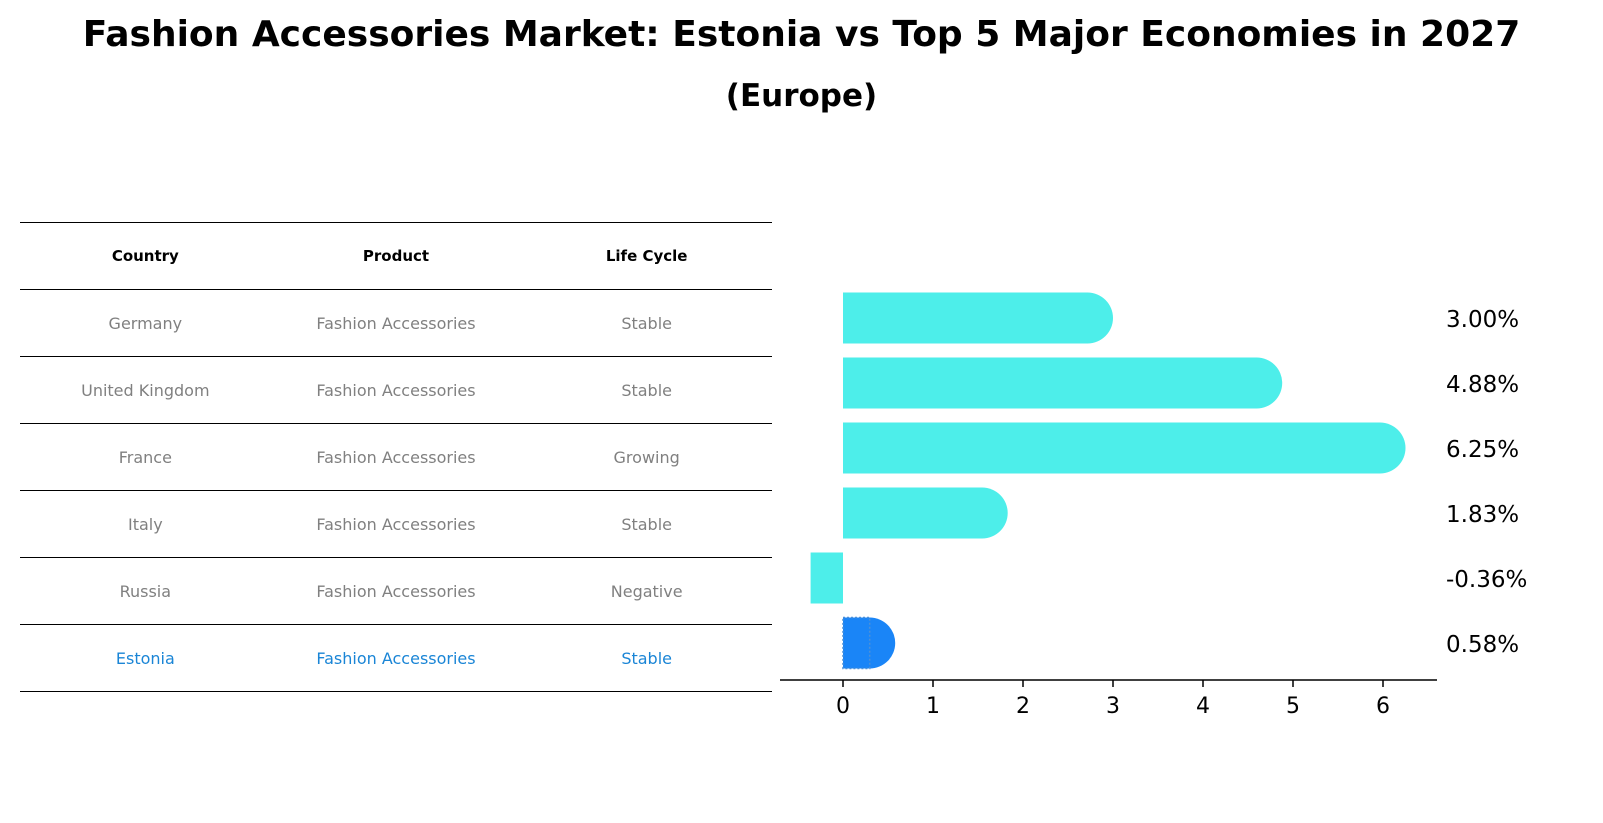 The width and height of the screenshot is (1603, 823). What do you see at coordinates (646, 256) in the screenshot?
I see `header-life-cycle: Life Cycle` at bounding box center [646, 256].